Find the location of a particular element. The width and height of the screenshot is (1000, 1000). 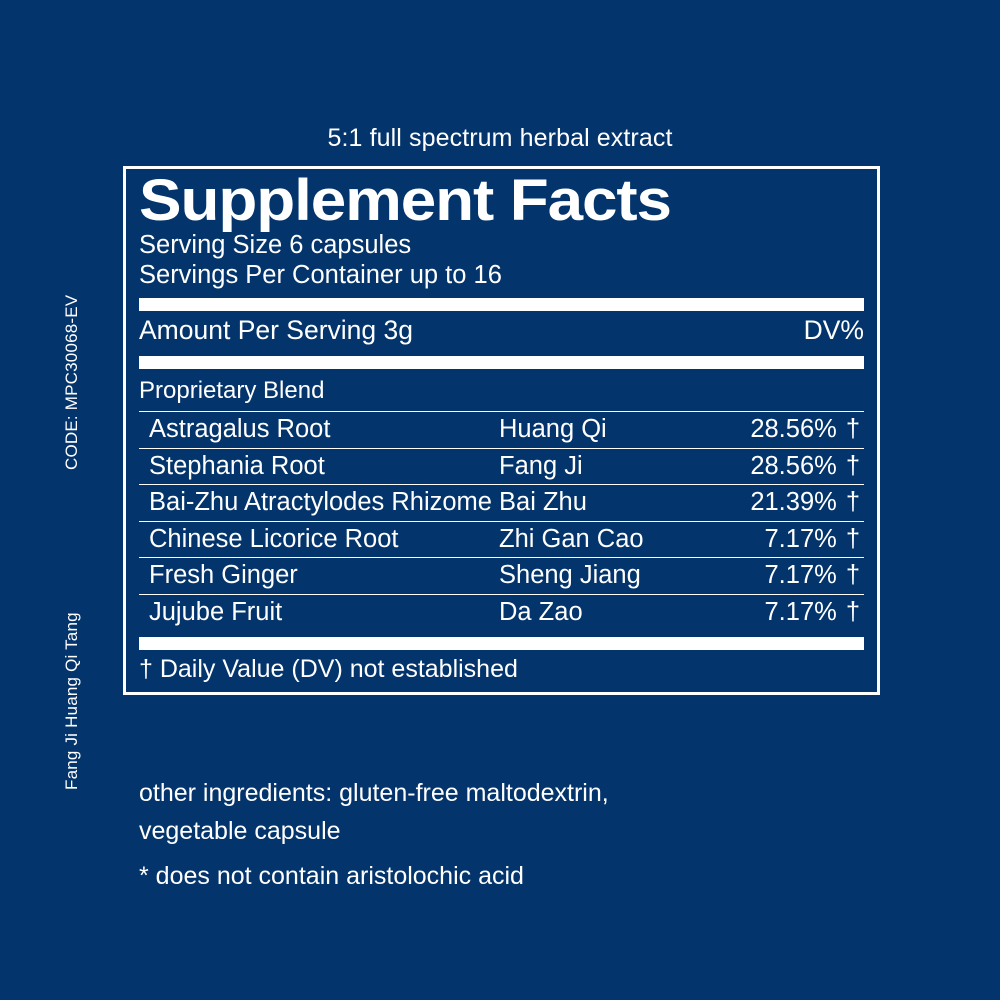

ingredient-percent-cell: 21.39% † is located at coordinates (789, 503).